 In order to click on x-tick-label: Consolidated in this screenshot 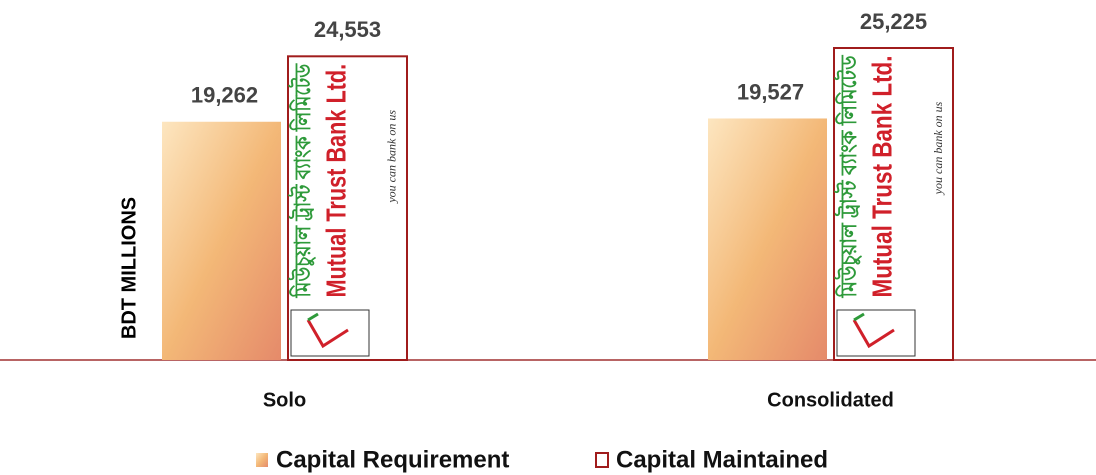, I will do `click(830, 400)`.